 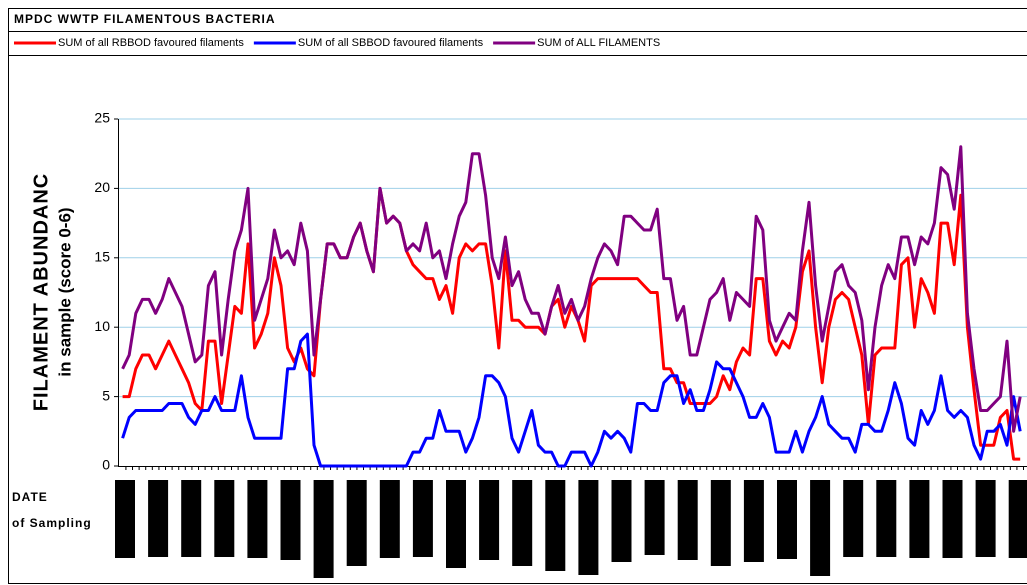 What do you see at coordinates (41, 292) in the screenshot?
I see `y-axis-title: FILAMENT ABUNDANC` at bounding box center [41, 292].